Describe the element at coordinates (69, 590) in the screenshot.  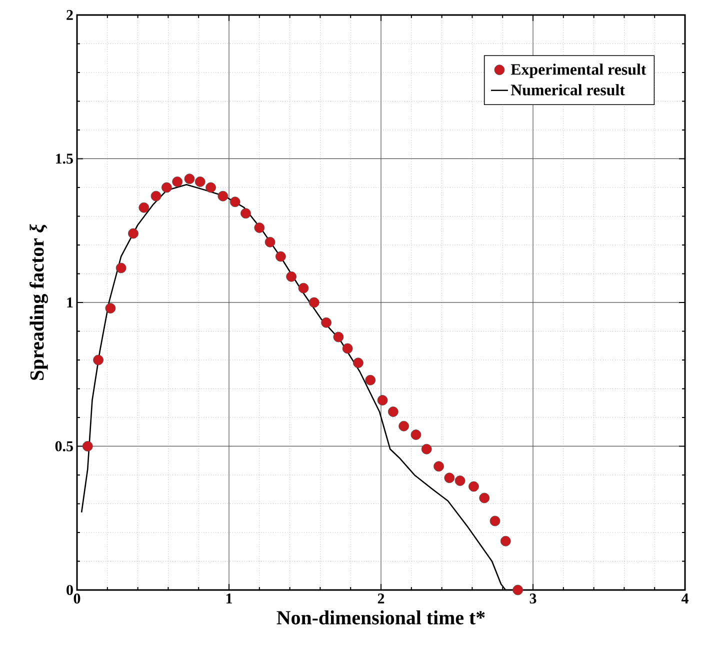
I see `y-tick-label: 0` at that location.